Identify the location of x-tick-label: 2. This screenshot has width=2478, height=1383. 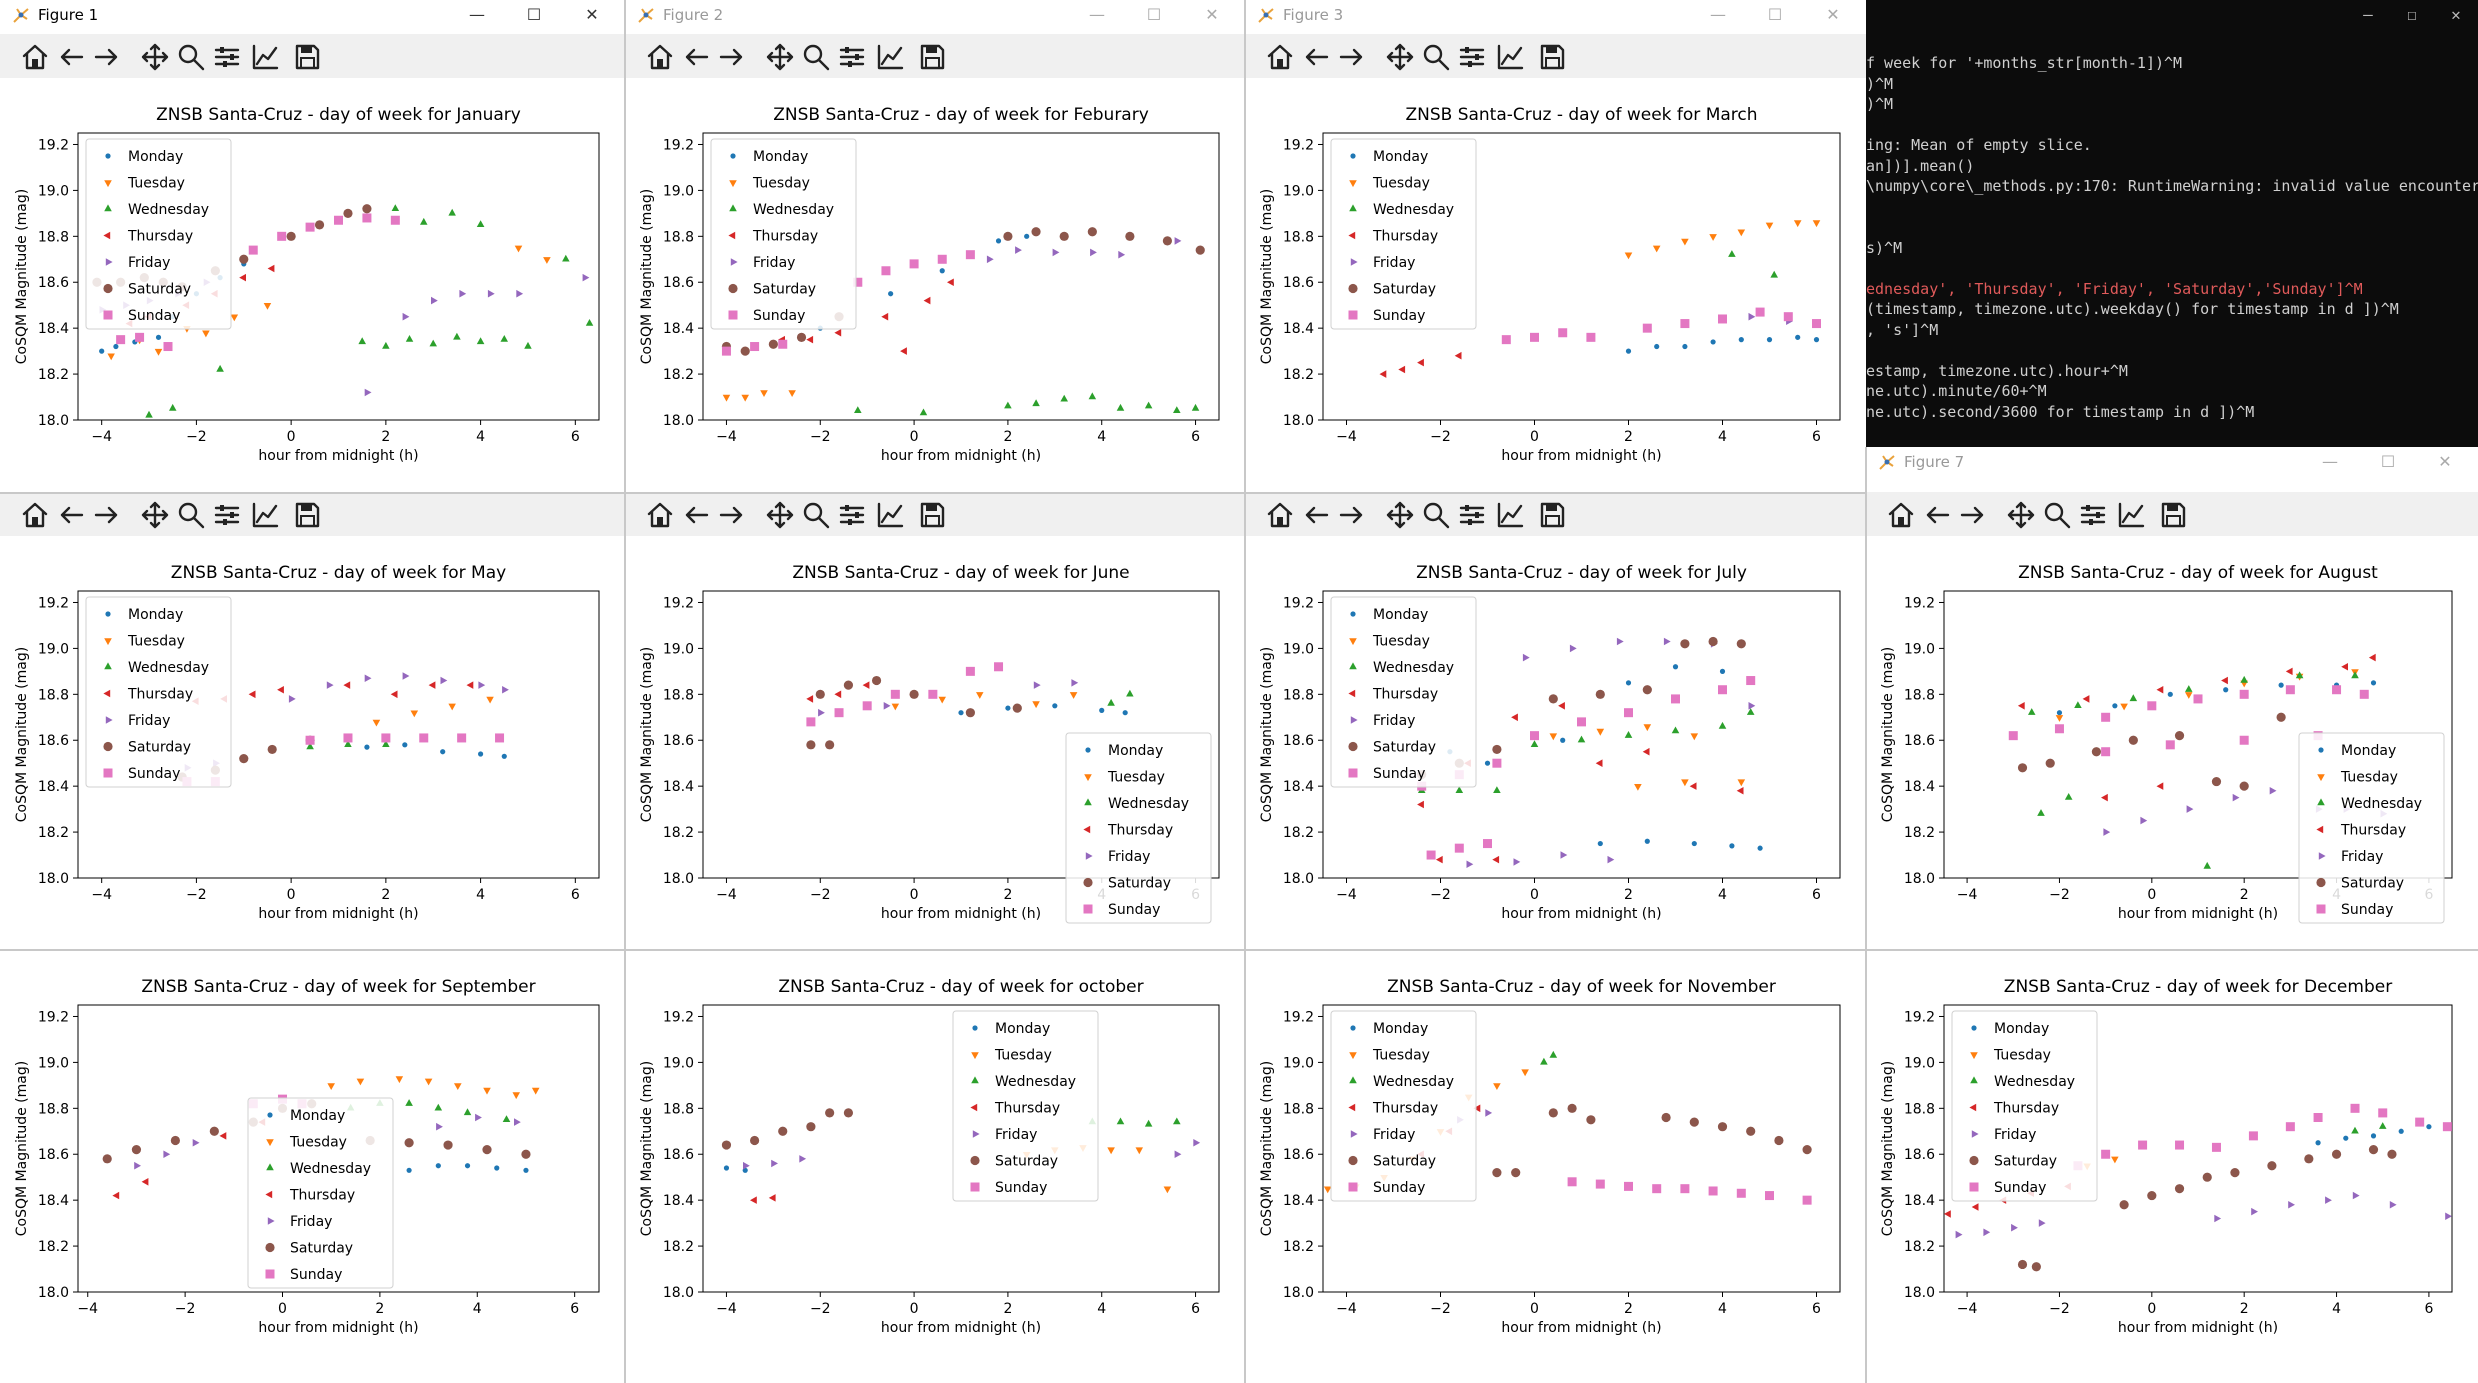
(385, 437).